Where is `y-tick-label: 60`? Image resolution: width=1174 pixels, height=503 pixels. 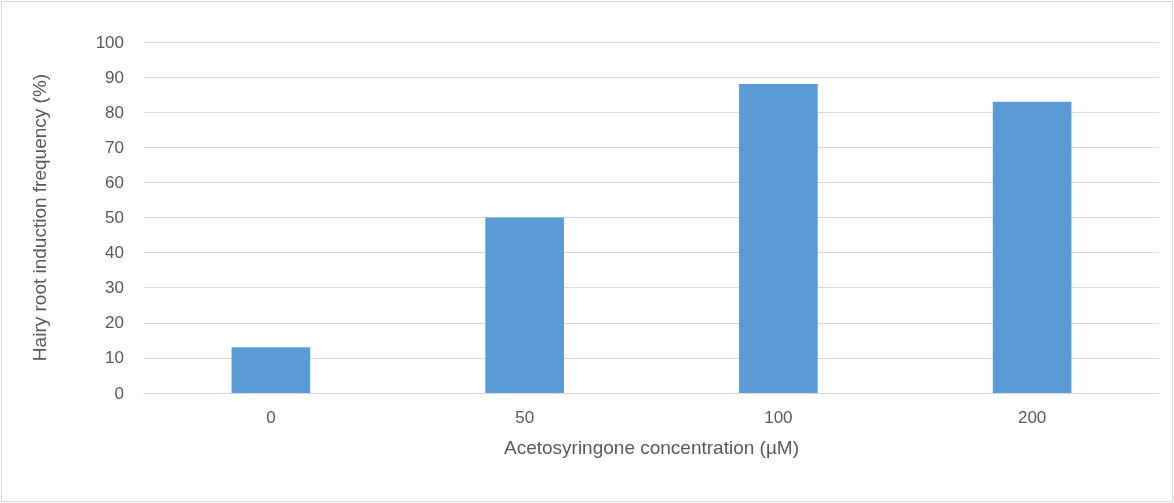 y-tick-label: 60 is located at coordinates (114, 182).